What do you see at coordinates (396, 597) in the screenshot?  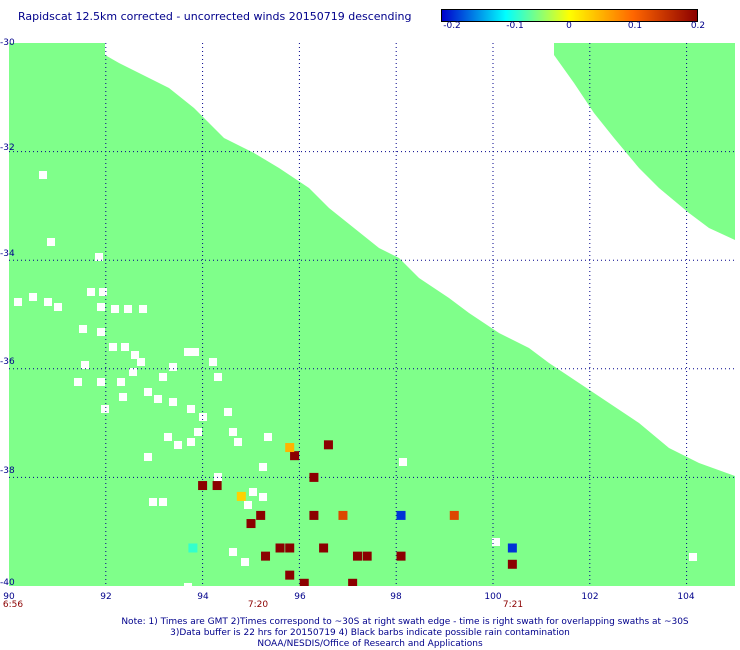 I see `lon-label: 98` at bounding box center [396, 597].